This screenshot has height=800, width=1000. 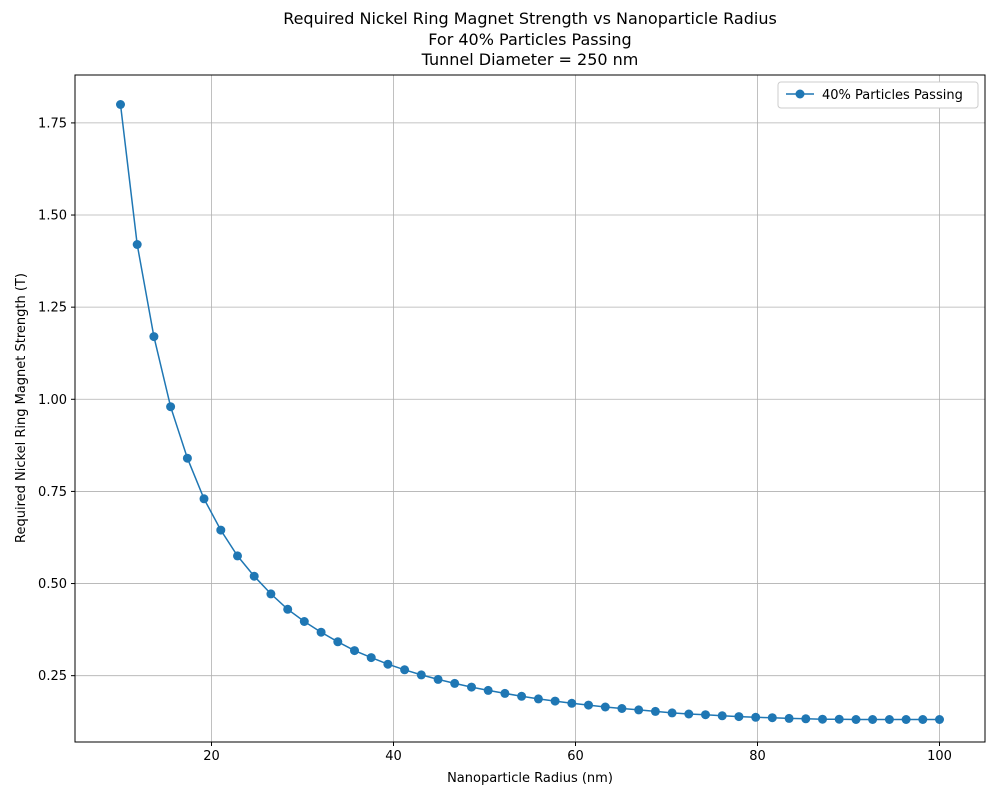 I want to click on y-tick-label: 1.50, so click(x=52, y=216).